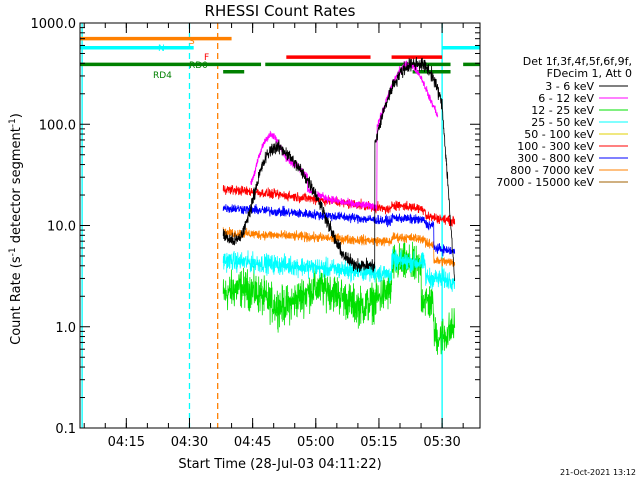  What do you see at coordinates (378, 442) in the screenshot?
I see `x-tick-label: 05:15` at bounding box center [378, 442].